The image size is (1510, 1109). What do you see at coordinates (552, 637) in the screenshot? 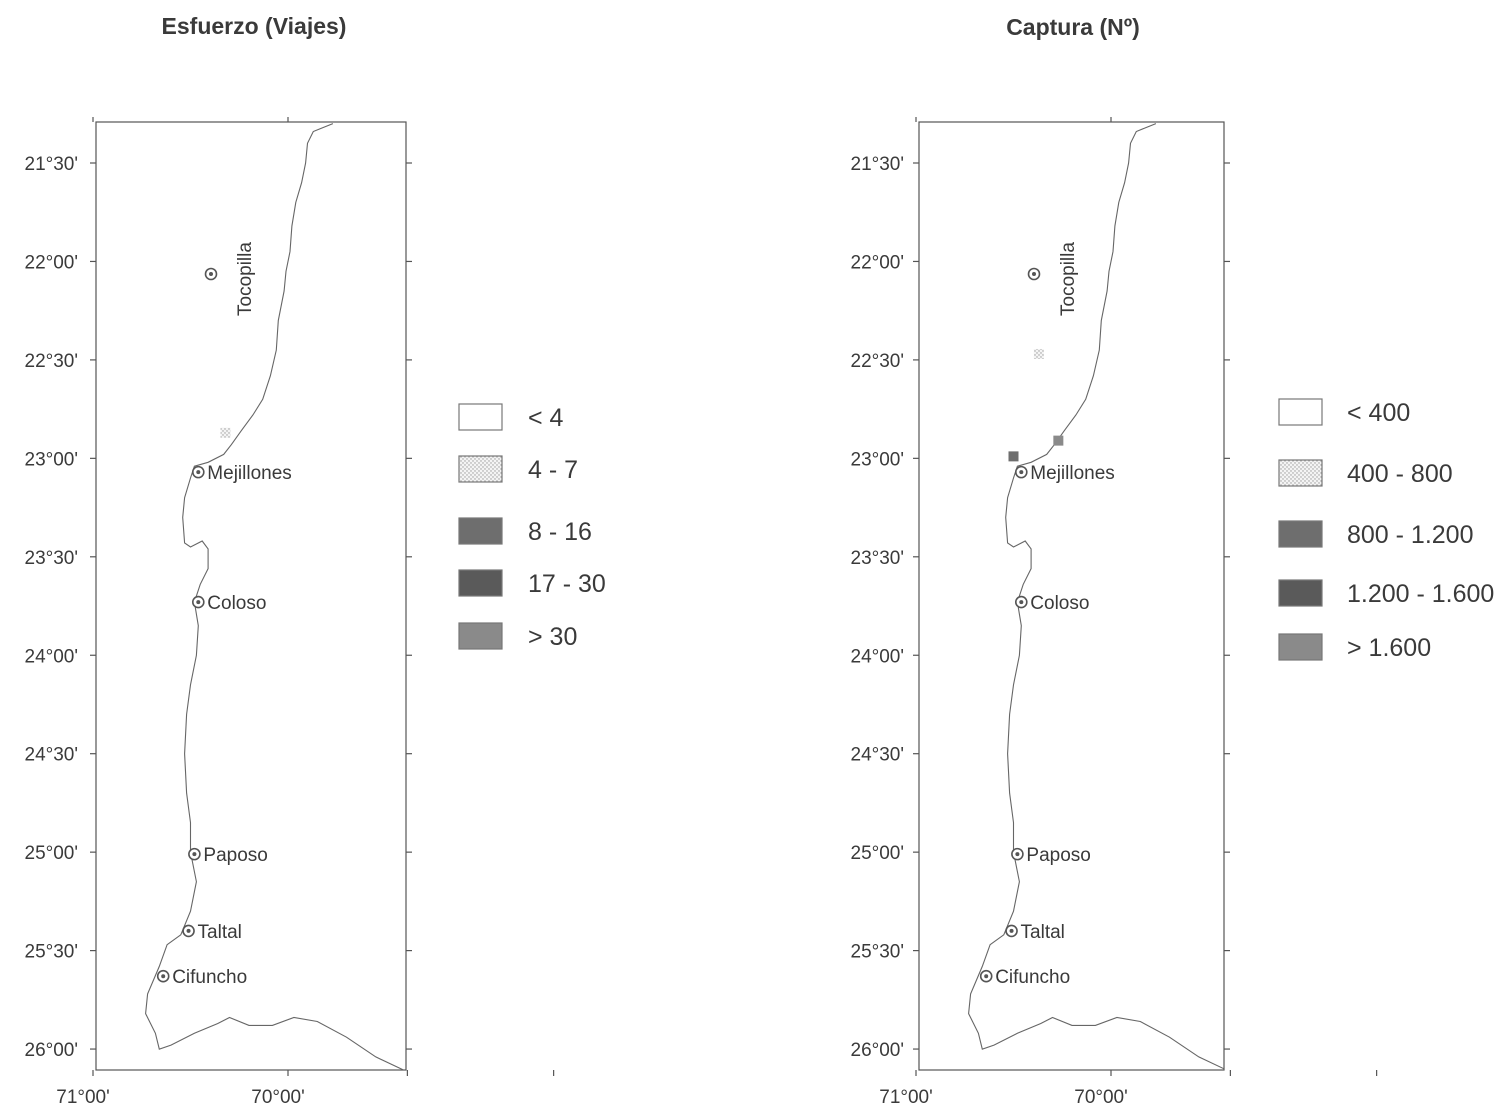
I see `legend-label: > 30` at bounding box center [552, 637].